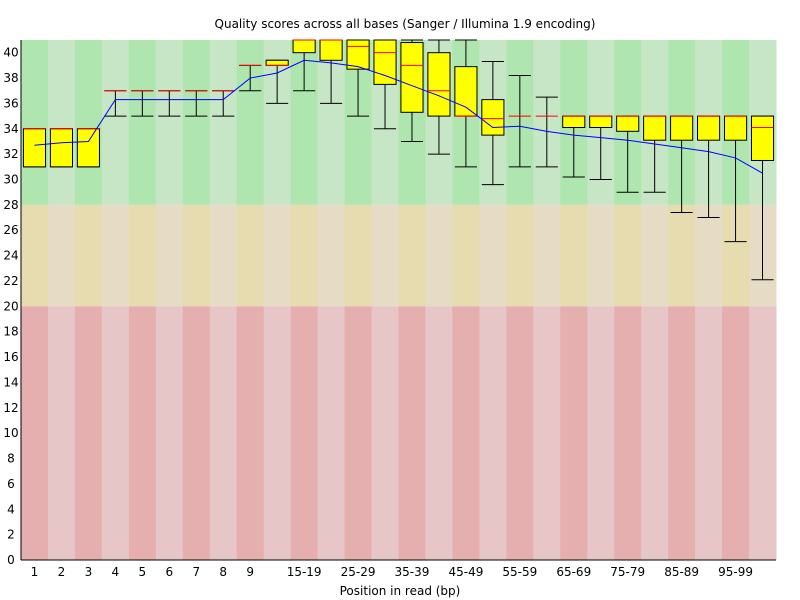 The height and width of the screenshot is (600, 800). Describe the element at coordinates (11, 535) in the screenshot. I see `y-tick-label: 2` at that location.